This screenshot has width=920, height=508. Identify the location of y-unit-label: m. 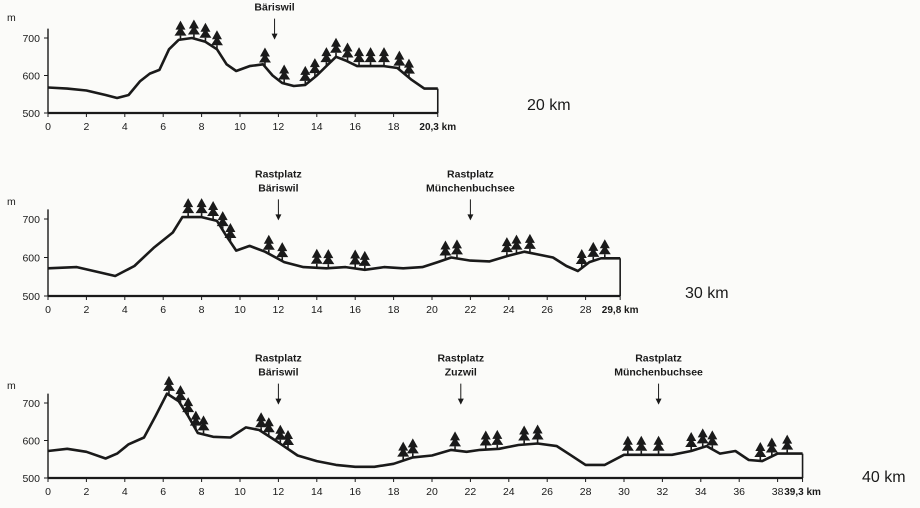
(11, 386).